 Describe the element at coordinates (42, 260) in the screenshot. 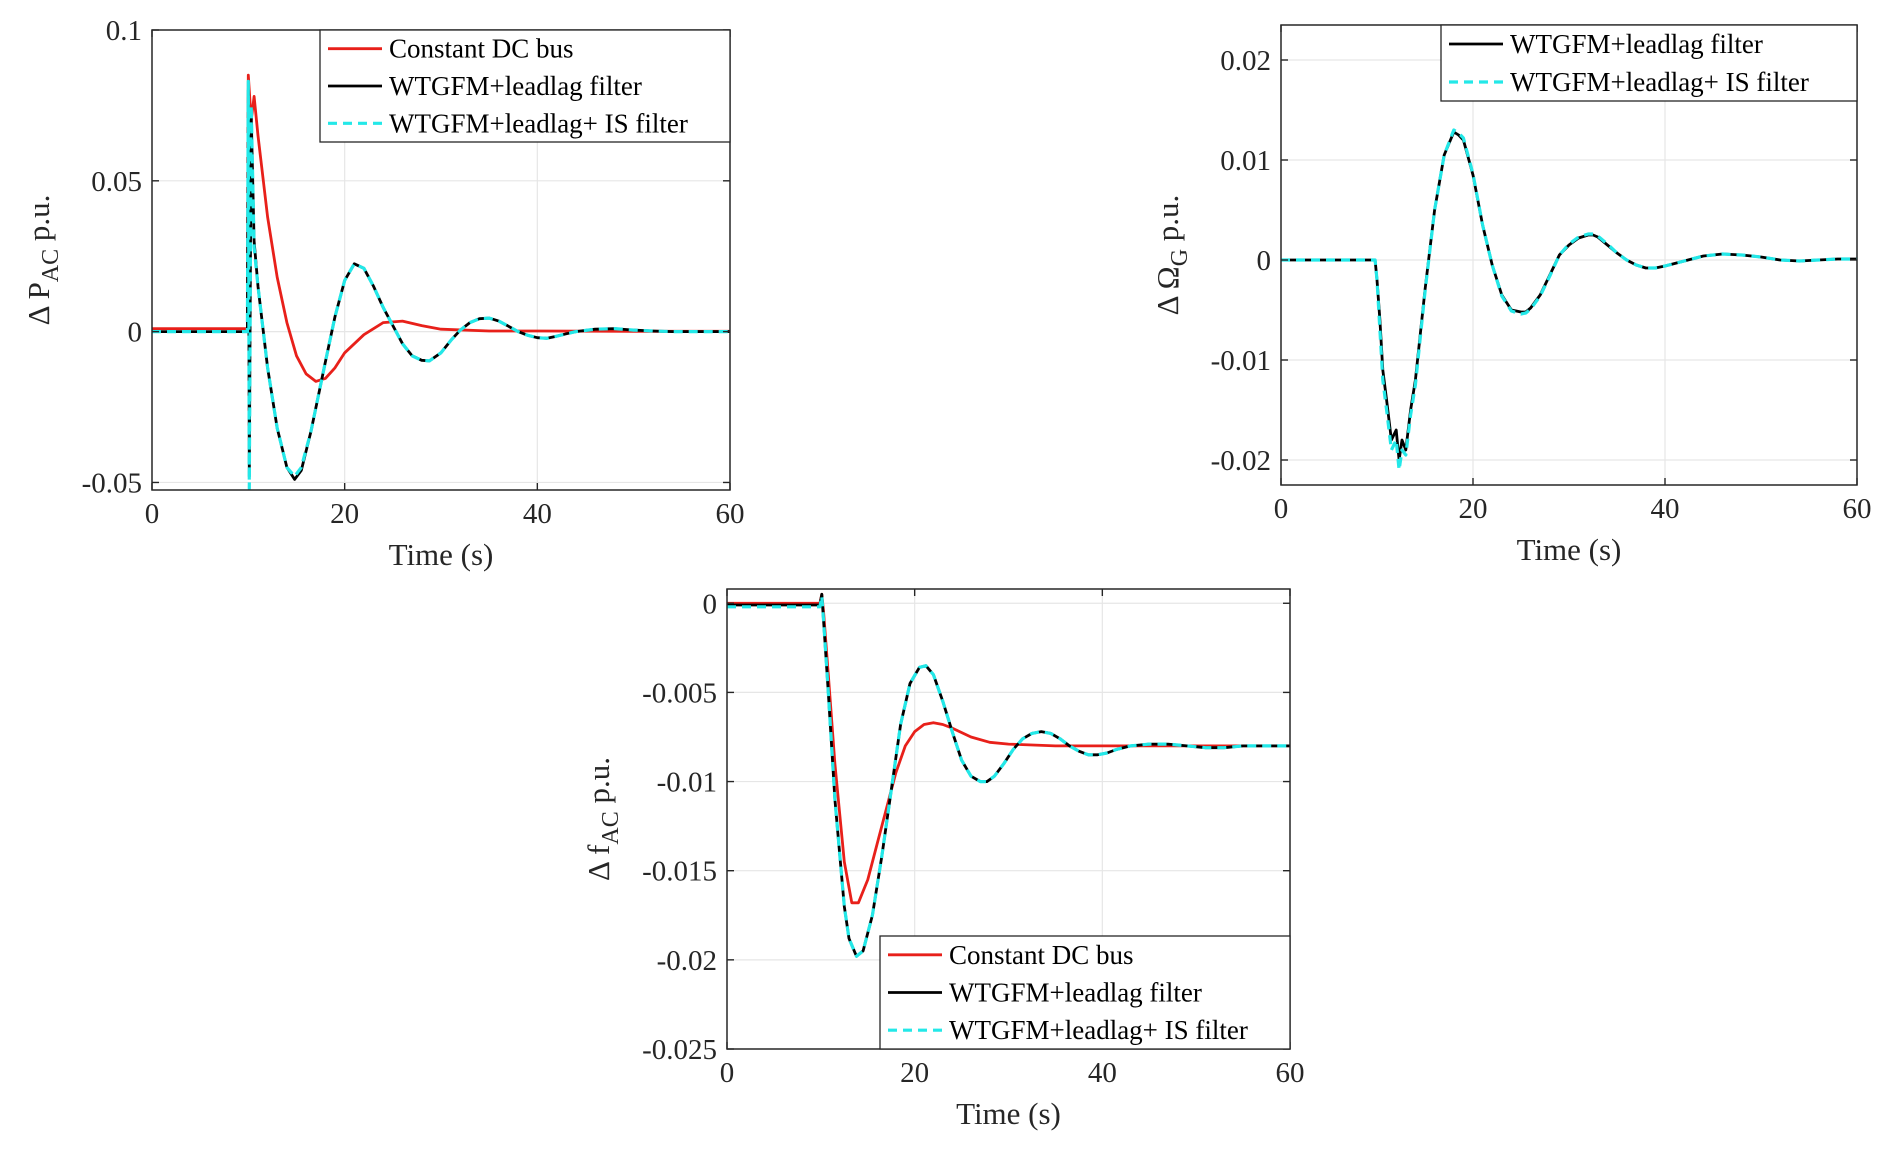

I see `y-axis-label: Δ PAC p.u.` at that location.